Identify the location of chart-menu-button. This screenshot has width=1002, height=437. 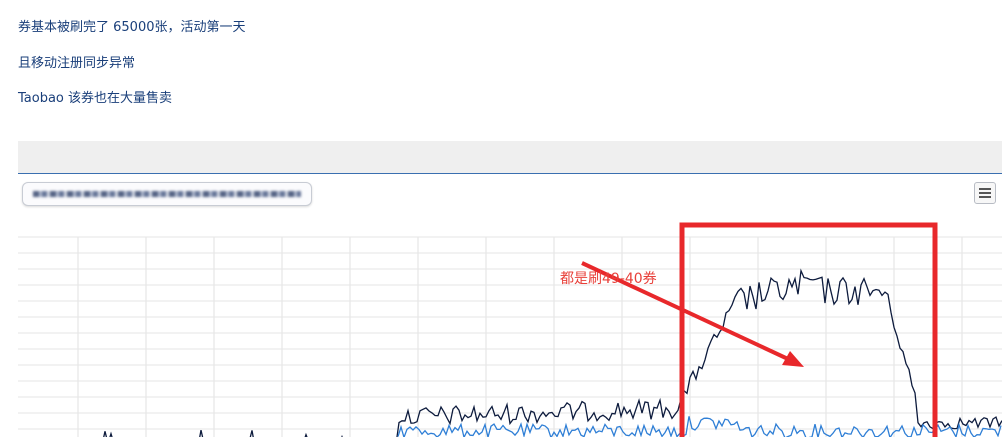
(985, 193).